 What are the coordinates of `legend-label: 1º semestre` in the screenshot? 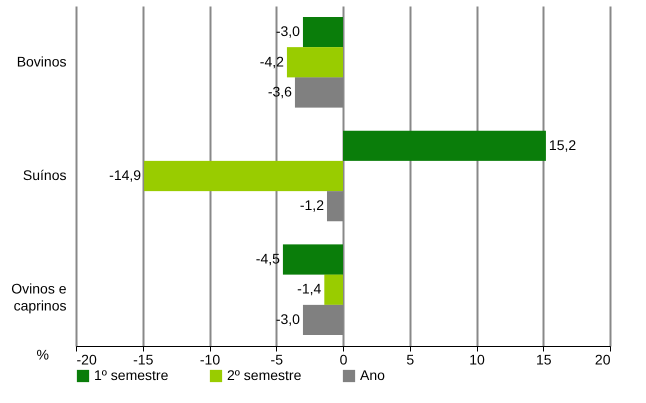 It's located at (131, 375).